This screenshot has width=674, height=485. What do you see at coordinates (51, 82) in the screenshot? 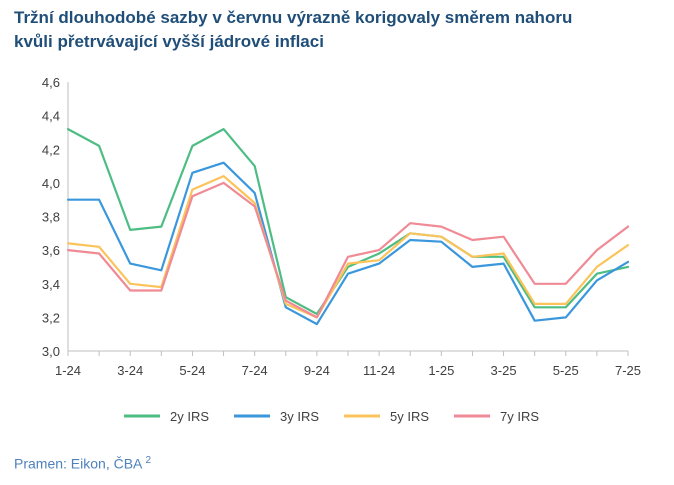
I see `y-tick-label: 4,6` at bounding box center [51, 82].